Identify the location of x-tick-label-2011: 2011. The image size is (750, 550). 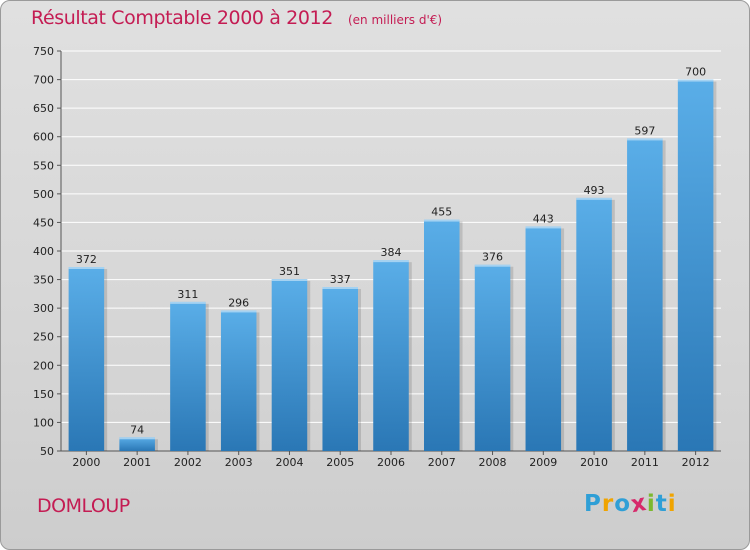
(645, 462).